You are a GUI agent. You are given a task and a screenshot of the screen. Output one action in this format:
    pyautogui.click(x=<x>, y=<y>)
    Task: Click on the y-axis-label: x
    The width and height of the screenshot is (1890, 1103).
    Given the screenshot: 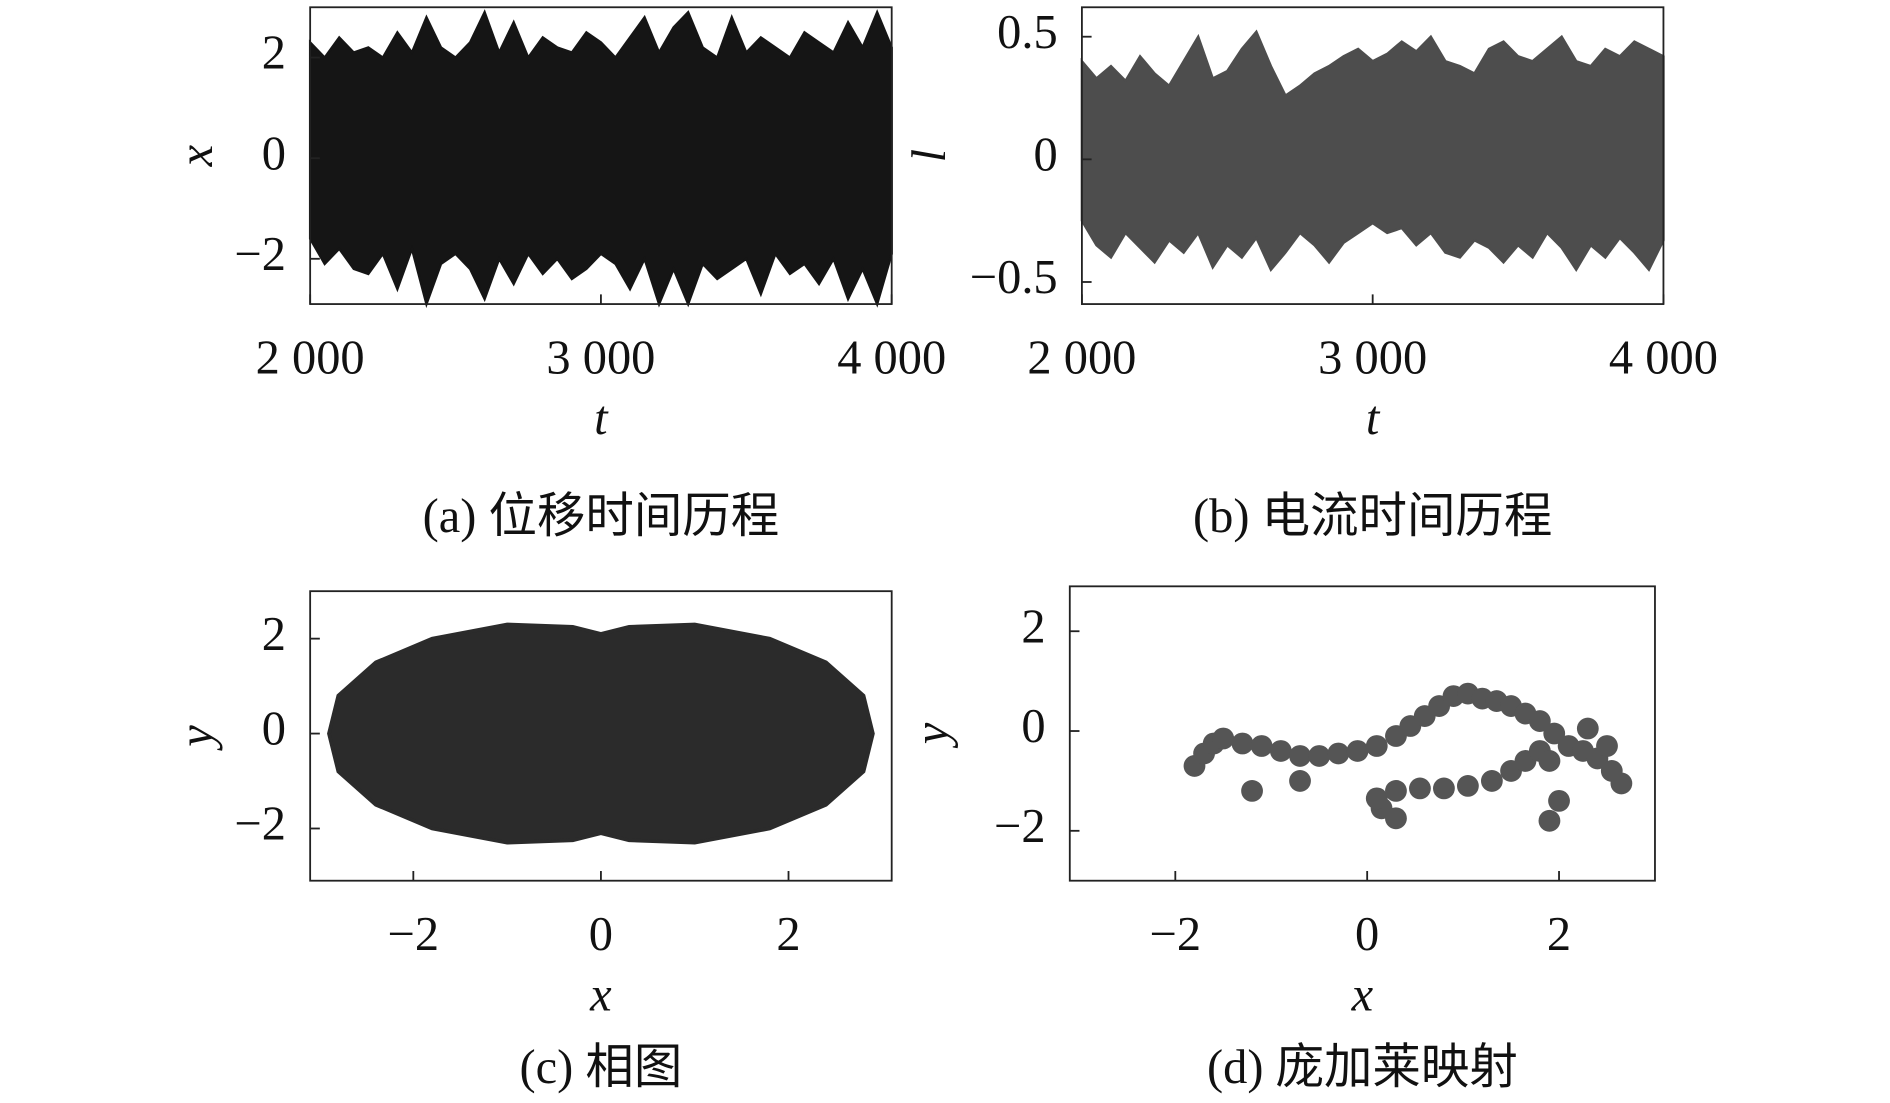 What is the action you would take?
    pyautogui.click(x=196, y=155)
    